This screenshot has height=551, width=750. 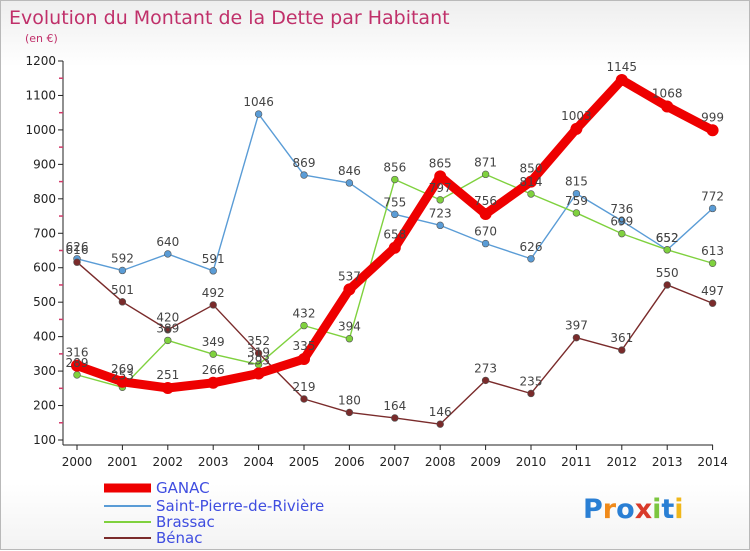 What do you see at coordinates (122, 290) in the screenshot?
I see `data-label-b-nac: 501` at bounding box center [122, 290].